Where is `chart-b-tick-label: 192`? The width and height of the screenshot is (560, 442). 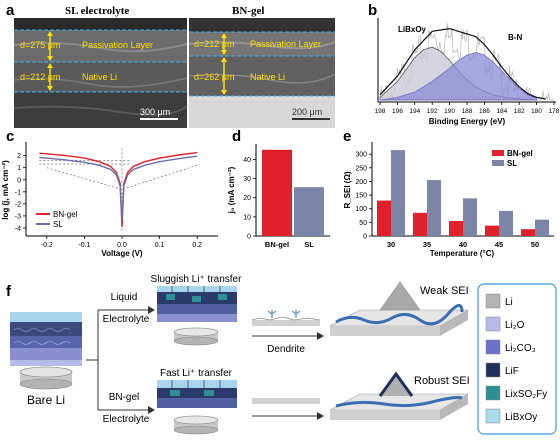
chart-b-tick-label: 192 is located at coordinates (432, 111).